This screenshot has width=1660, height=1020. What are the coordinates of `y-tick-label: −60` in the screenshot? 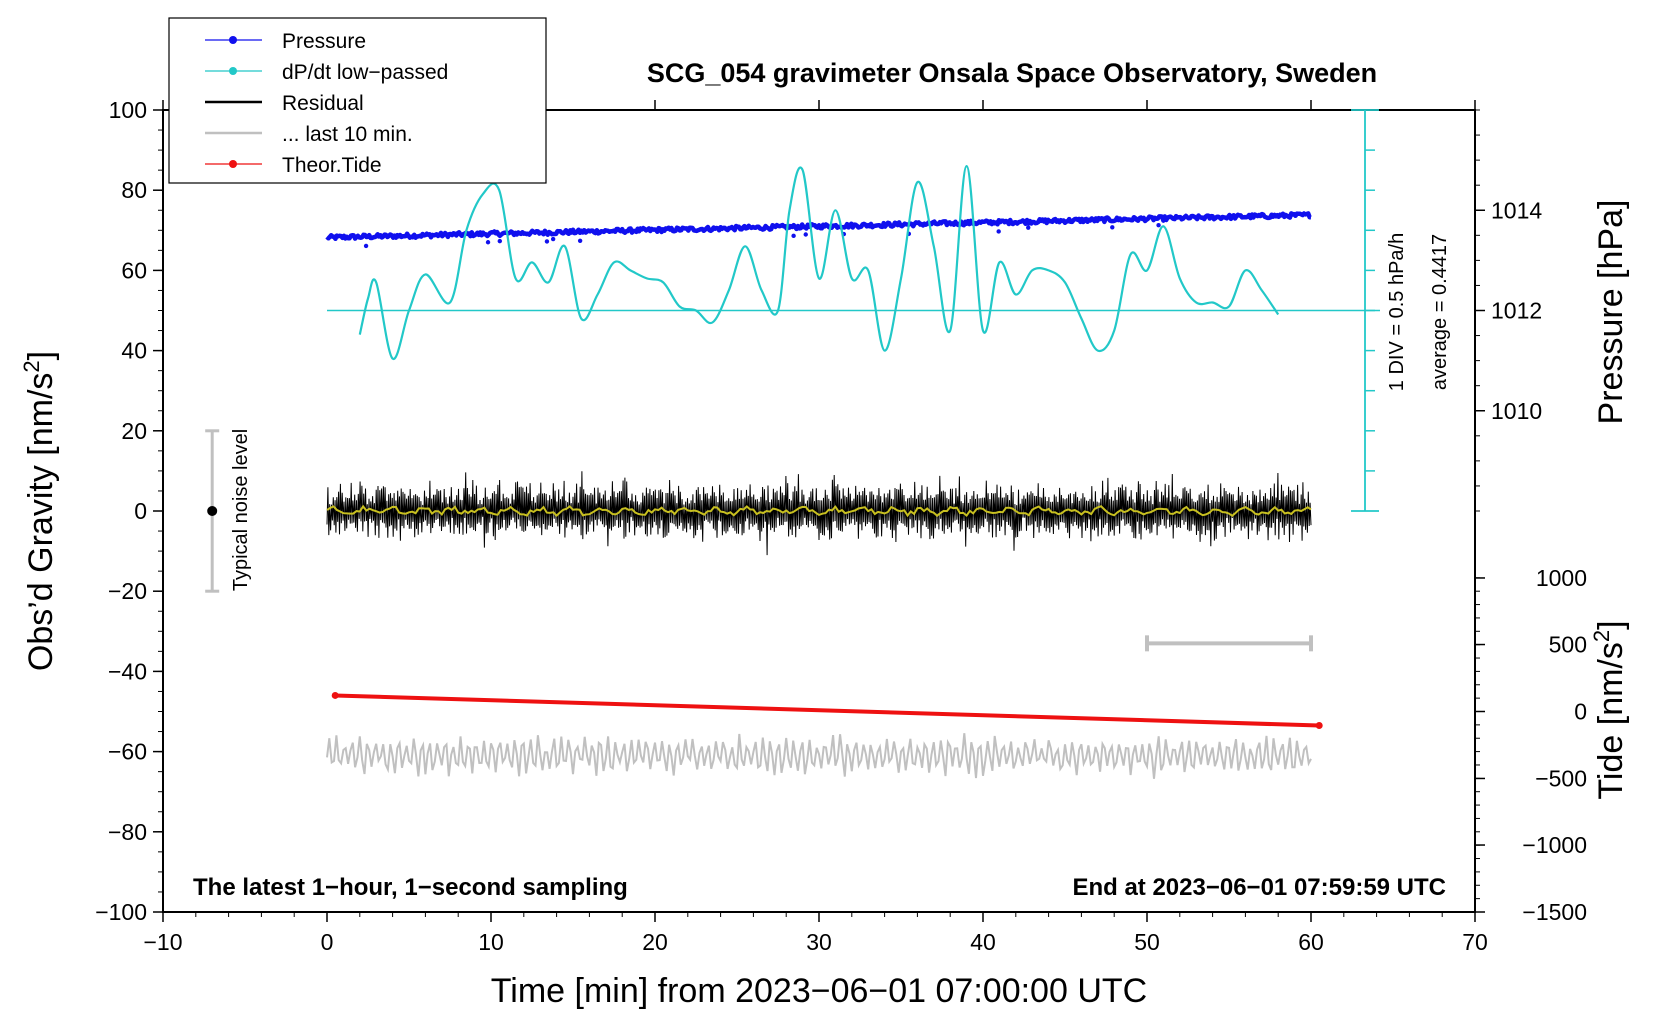 It's located at (127, 752).